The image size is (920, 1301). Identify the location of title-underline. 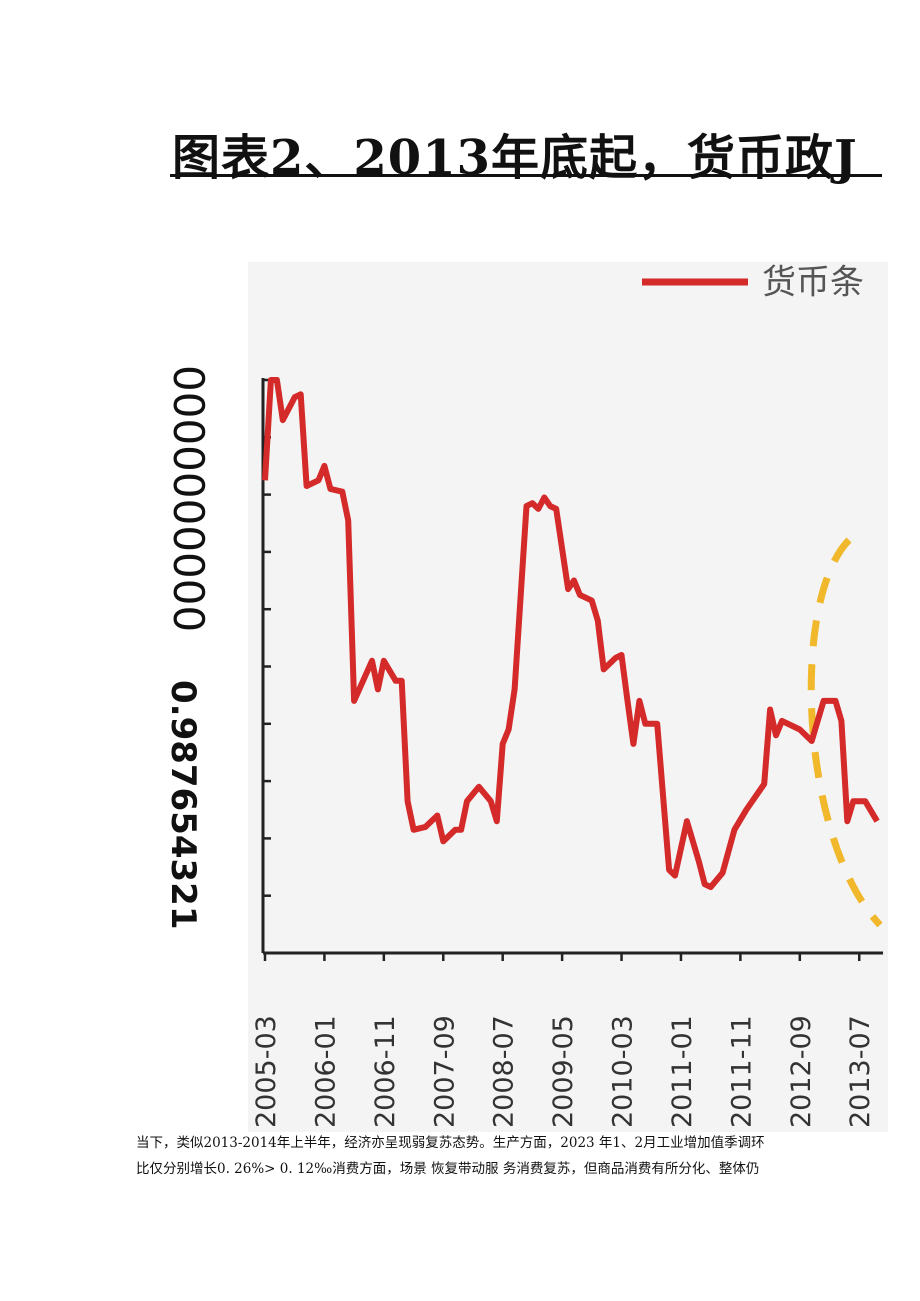
(526, 175).